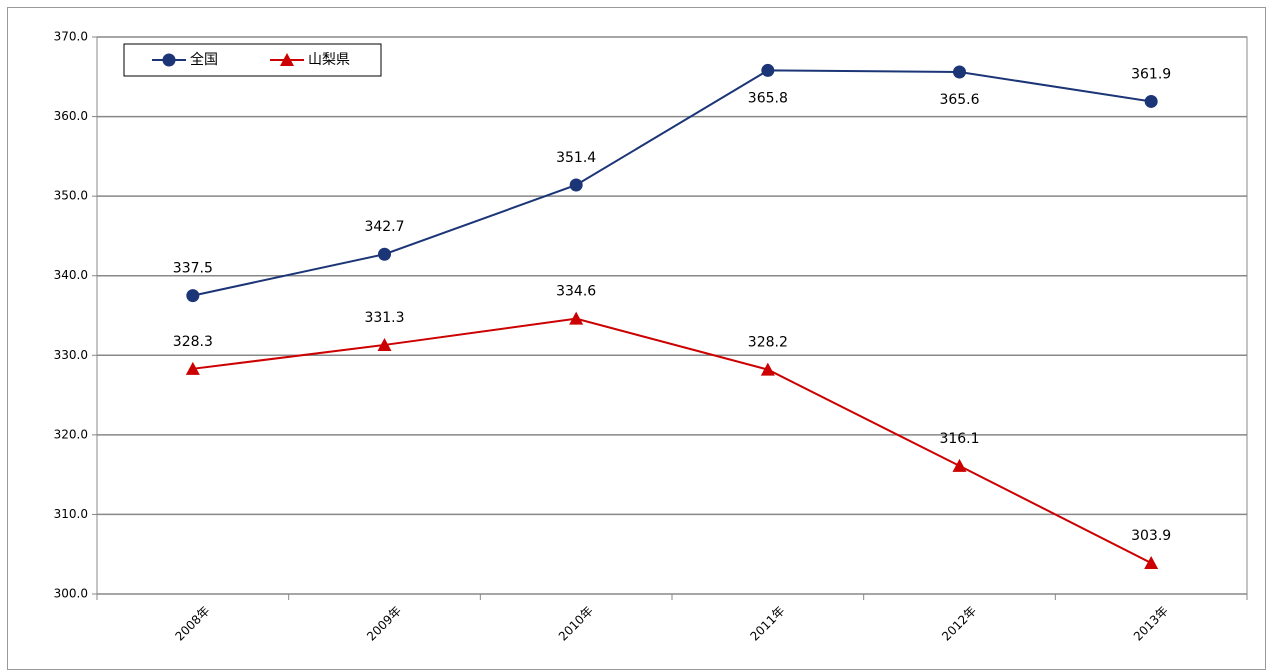 The height and width of the screenshot is (672, 1269). I want to click on data-label: 351.4, so click(576, 158).